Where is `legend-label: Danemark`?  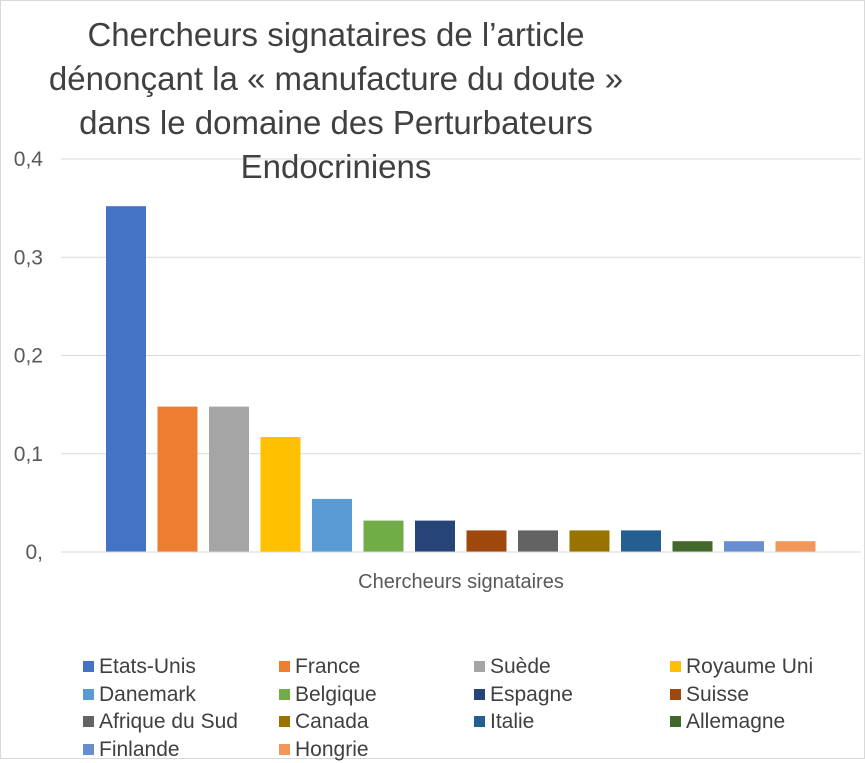 legend-label: Danemark is located at coordinates (147, 694).